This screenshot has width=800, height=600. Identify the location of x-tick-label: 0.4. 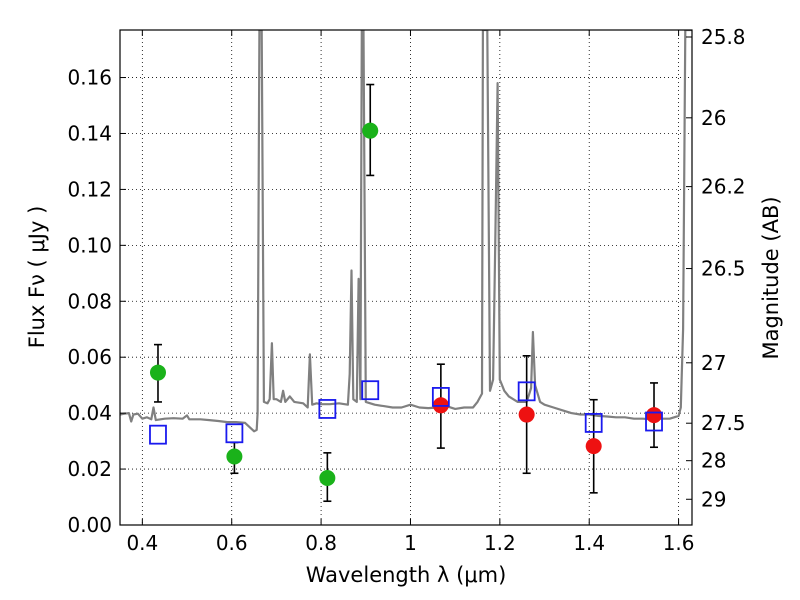
(142, 543).